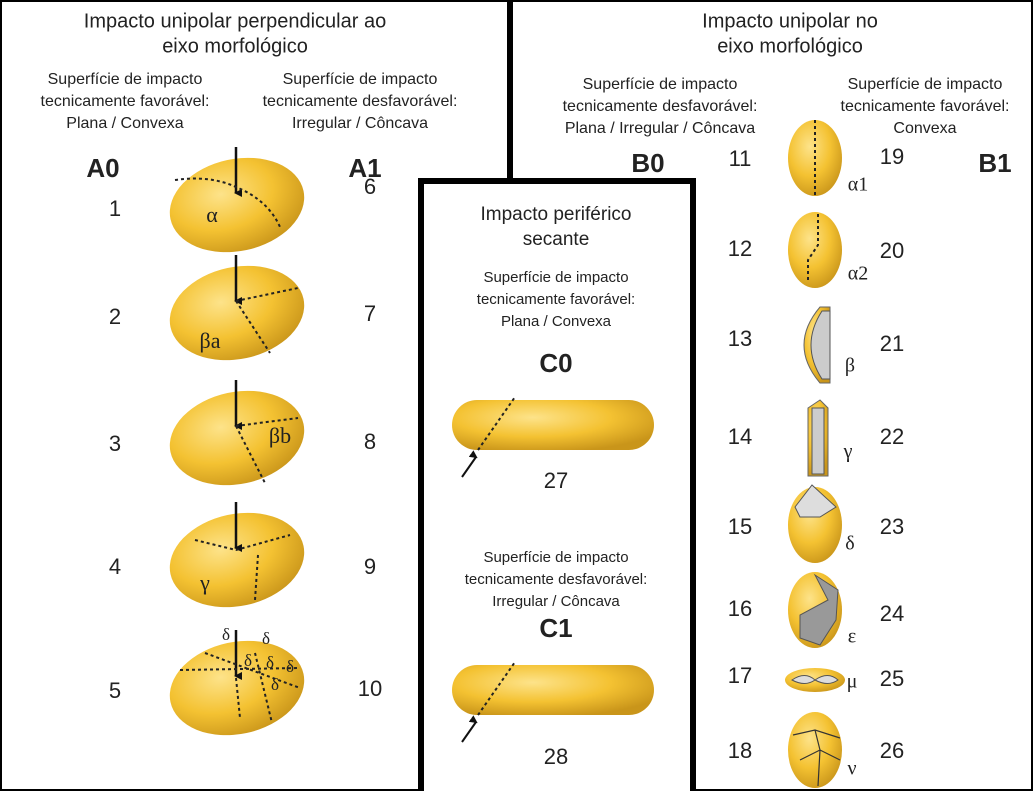  Describe the element at coordinates (364, 168) in the screenshot. I see `column-label: A1` at that location.